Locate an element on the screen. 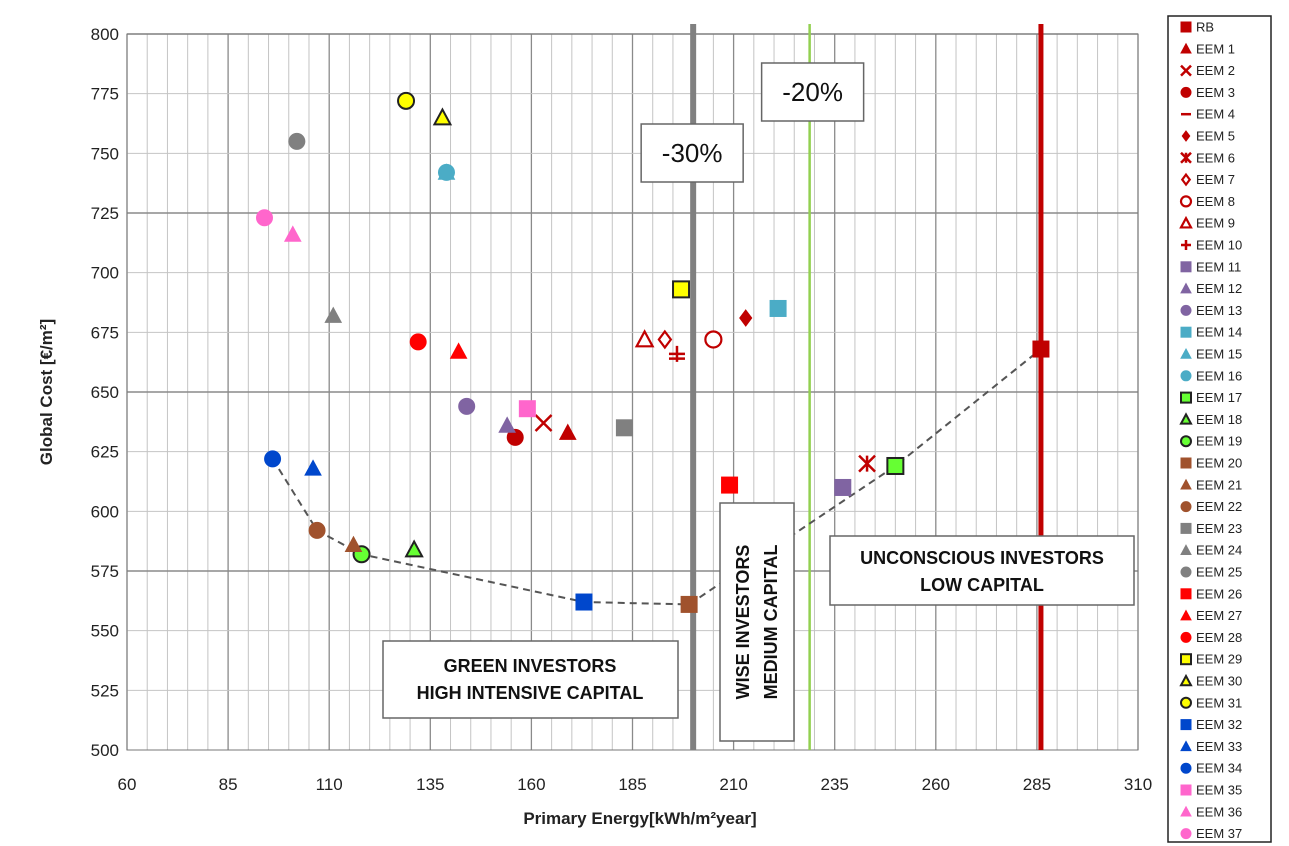  legend-entry: EEM 18 is located at coordinates (1219, 419).